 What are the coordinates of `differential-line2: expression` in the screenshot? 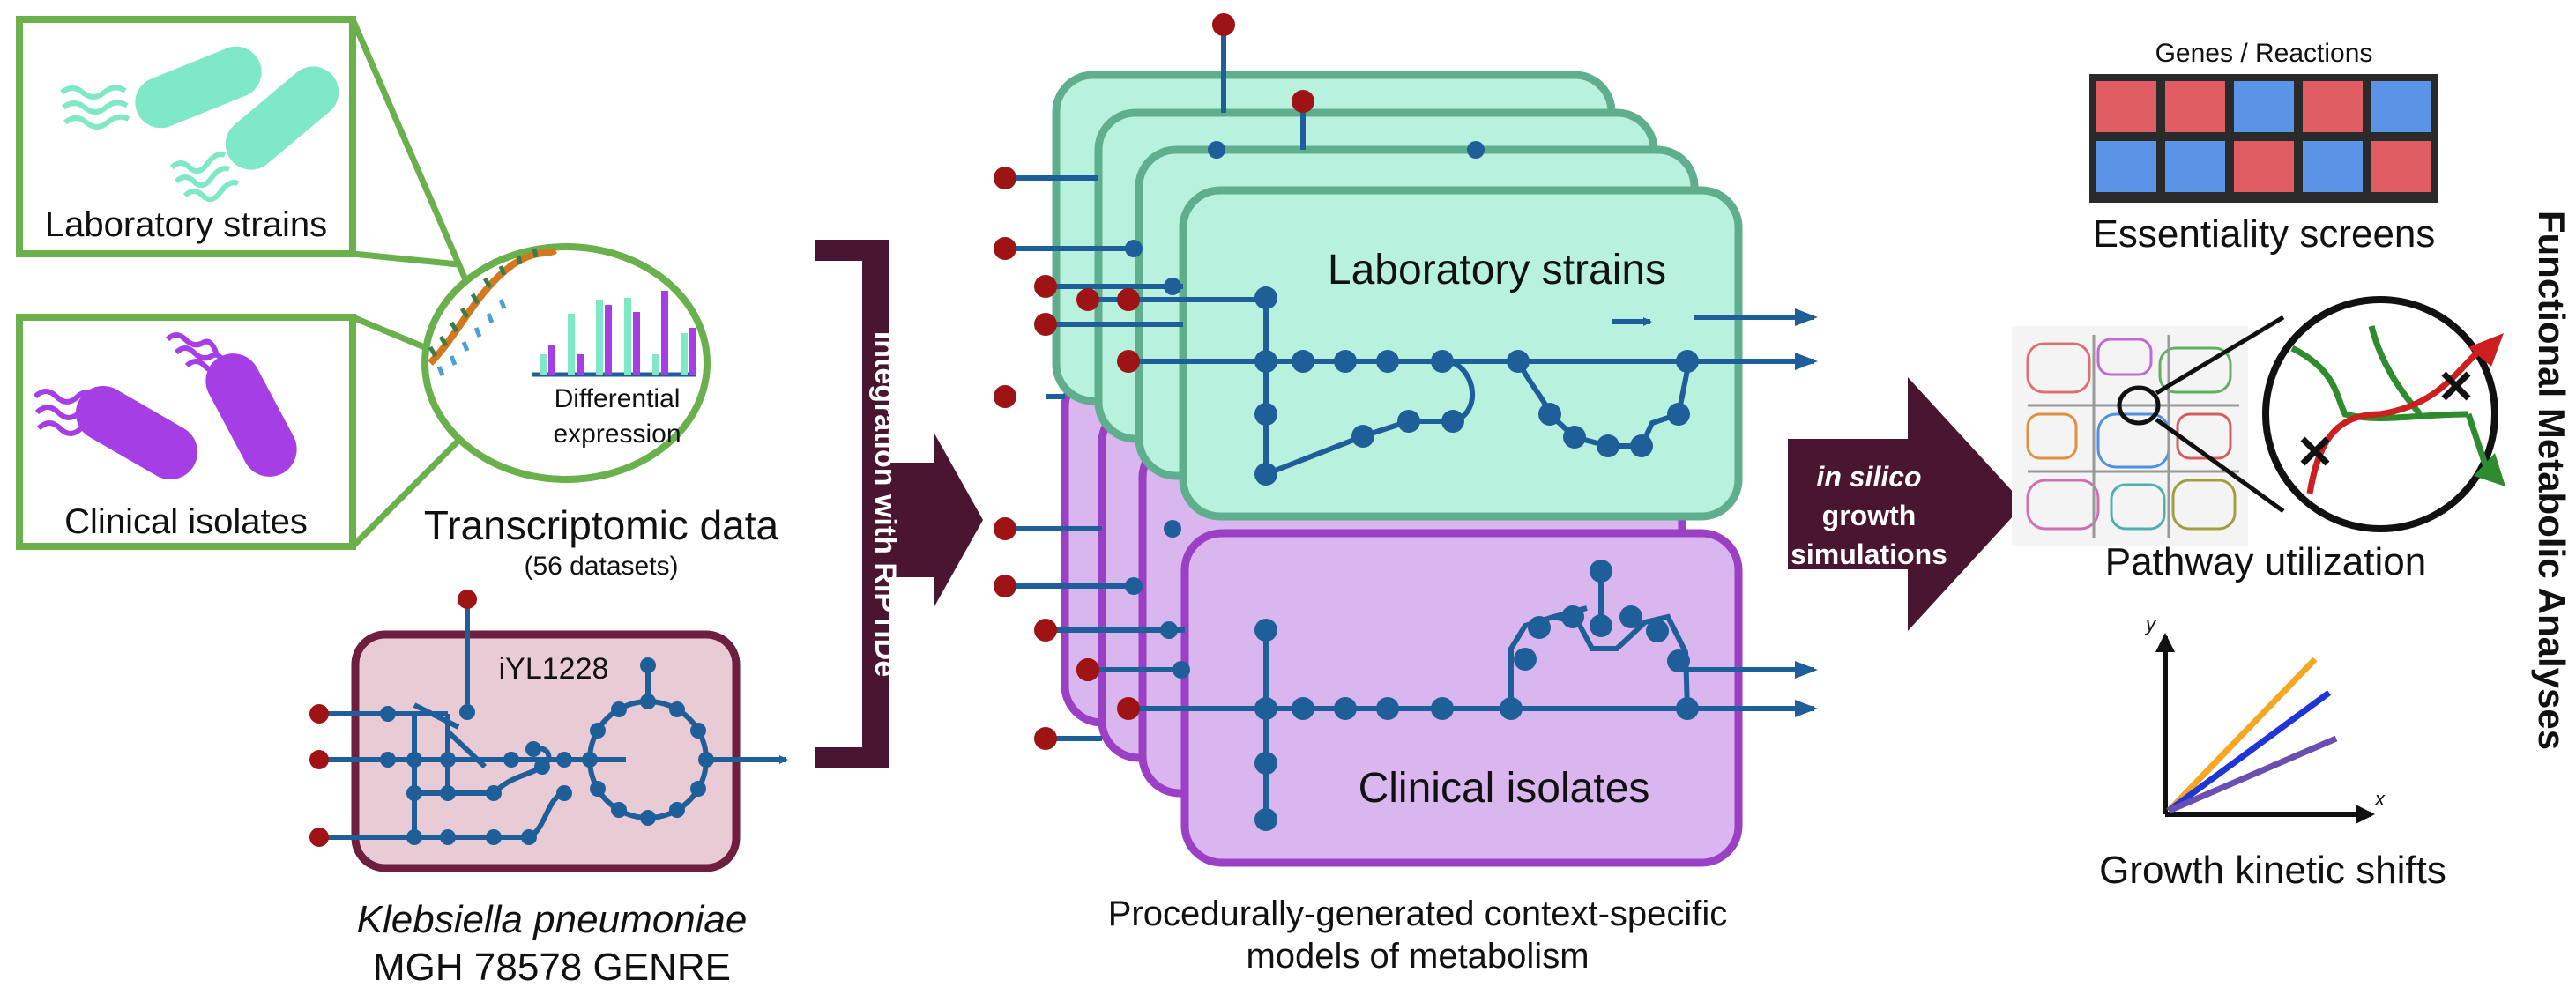 It's located at (617, 434).